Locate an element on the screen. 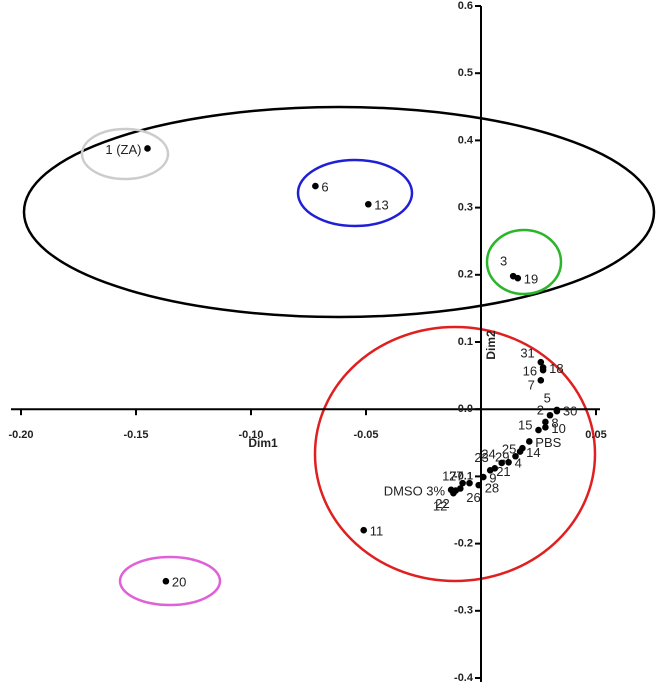 The width and height of the screenshot is (670, 686). point-label: 8 is located at coordinates (554, 422).